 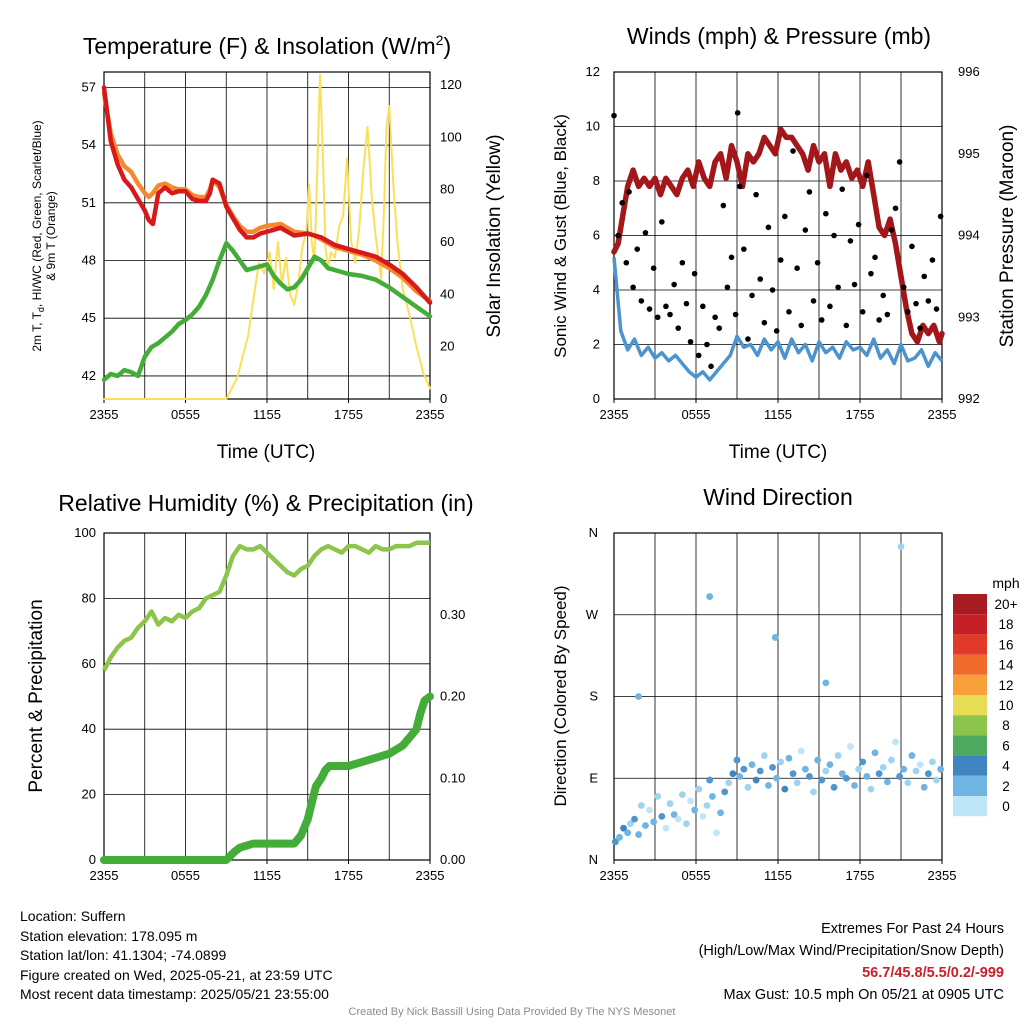 I want to click on direction-x-tick-label: 2355, so click(x=942, y=875).